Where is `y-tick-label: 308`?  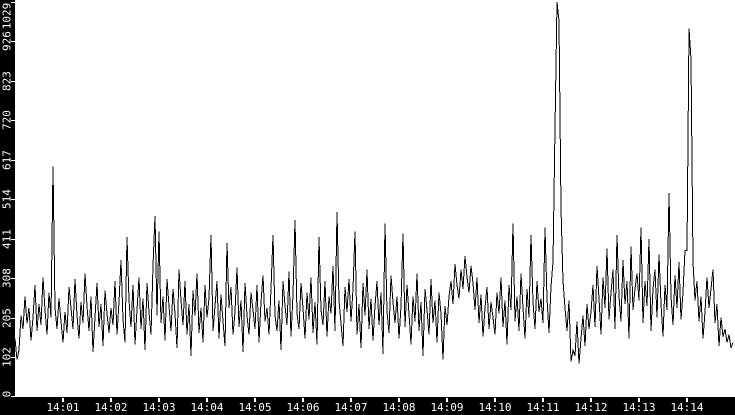 y-tick-label: 308 is located at coordinates (7, 278).